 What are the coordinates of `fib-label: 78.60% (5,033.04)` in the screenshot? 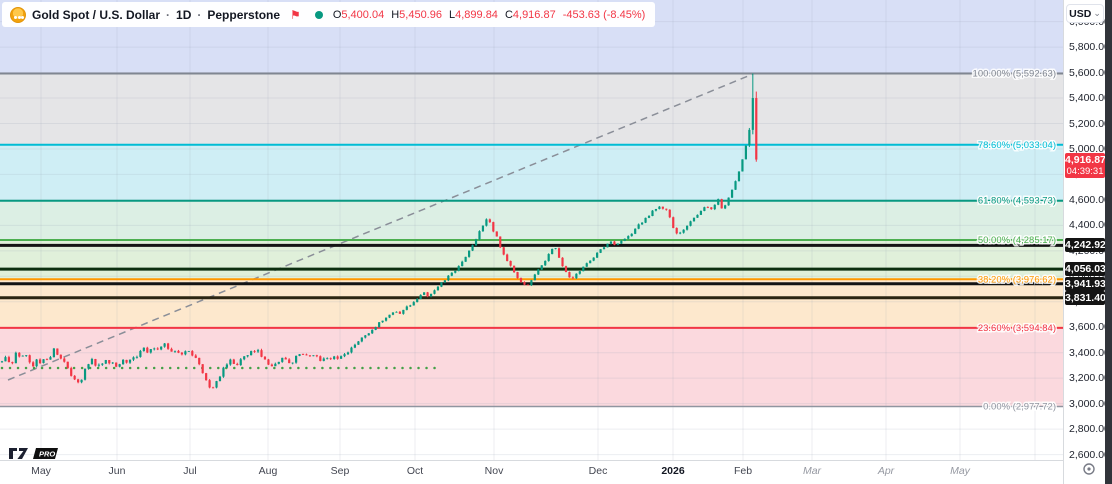 It's located at (1017, 145).